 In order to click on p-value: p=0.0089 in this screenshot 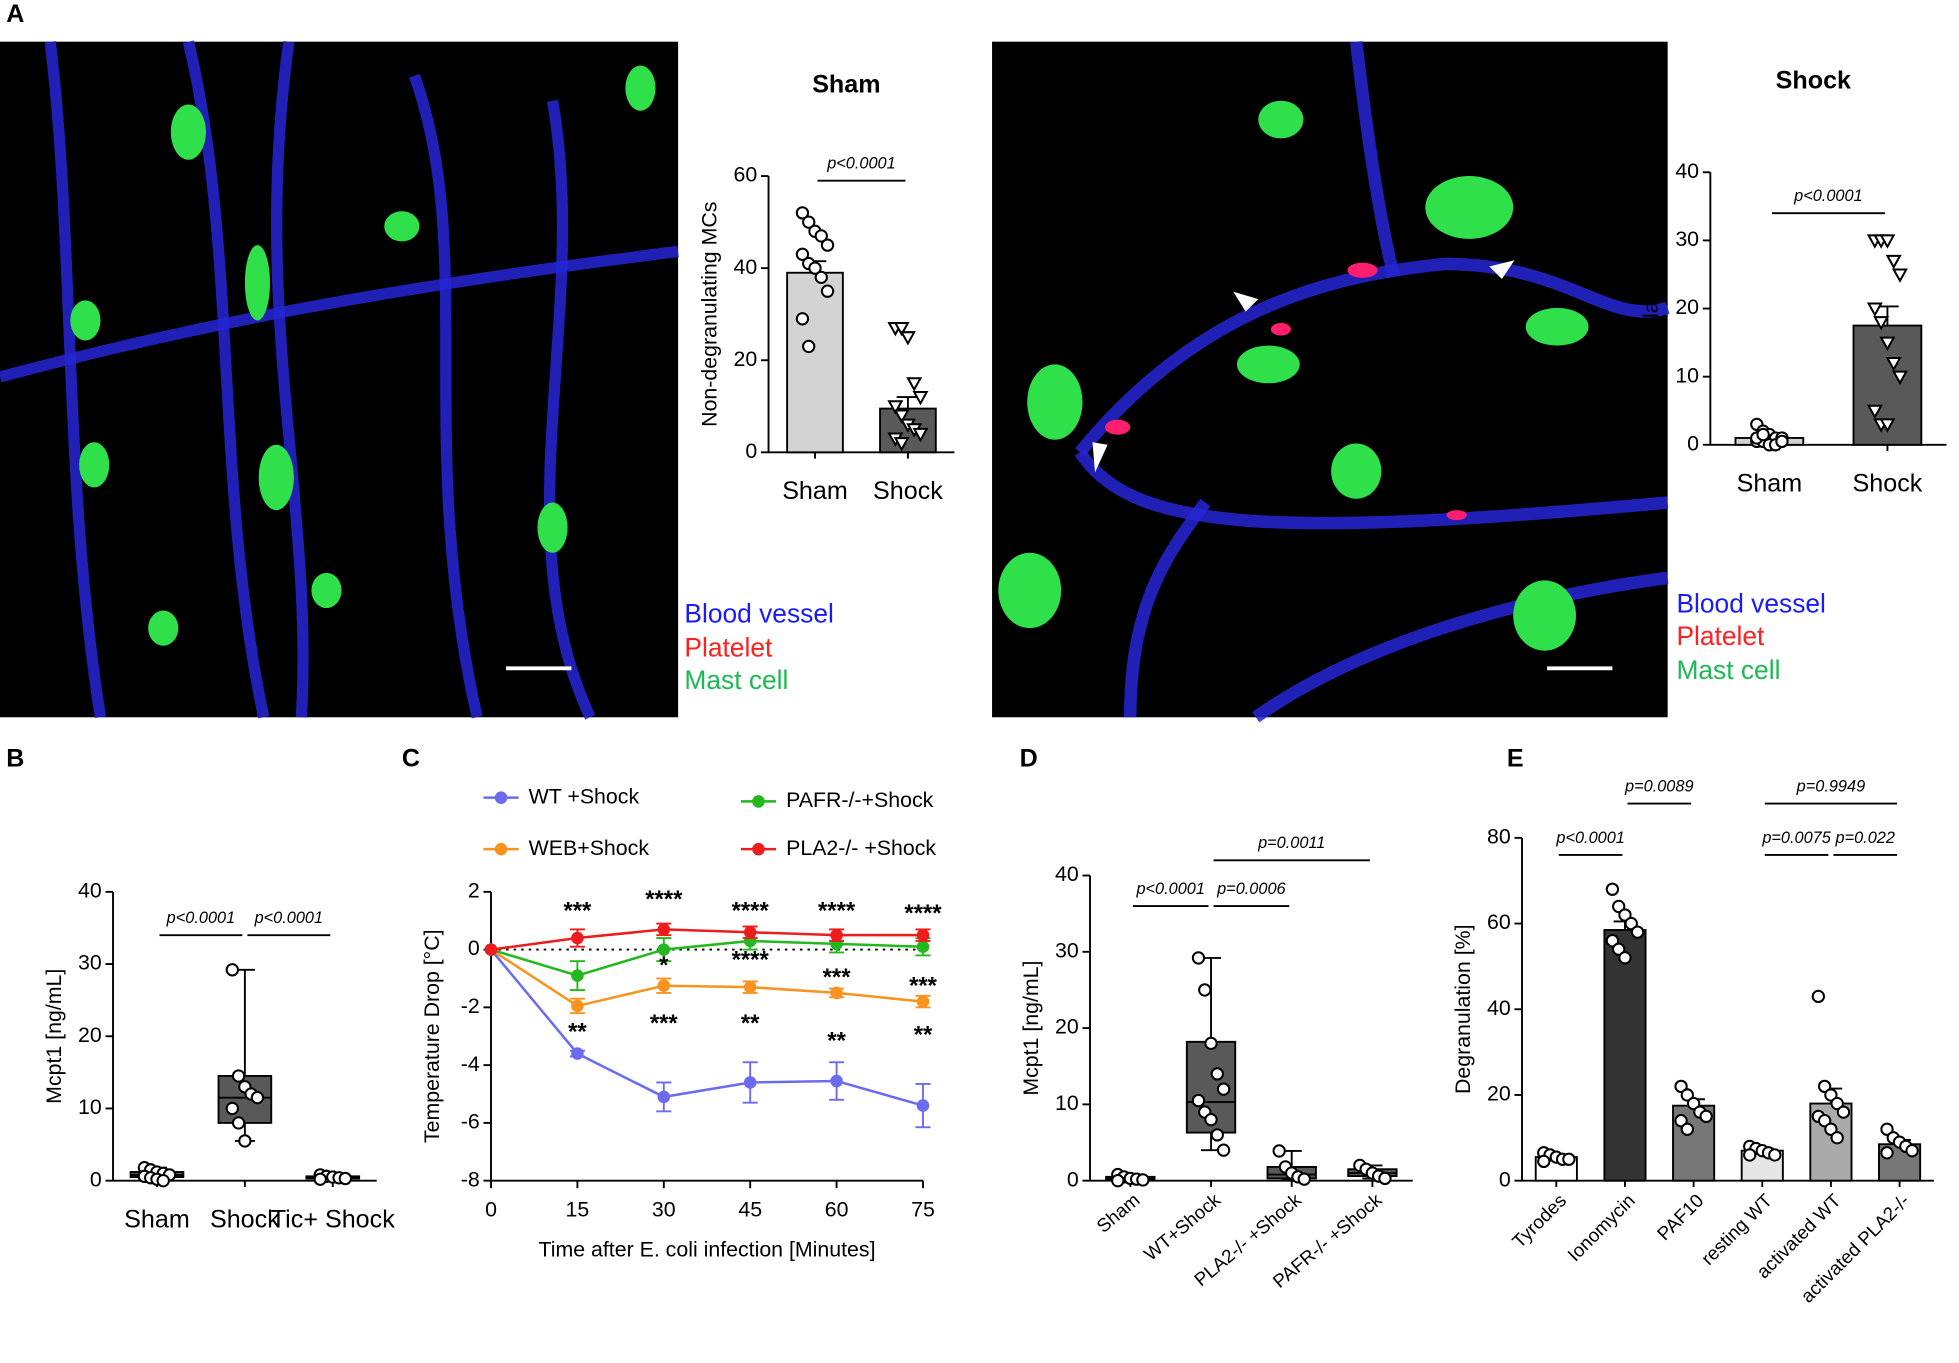, I will do `click(1659, 787)`.